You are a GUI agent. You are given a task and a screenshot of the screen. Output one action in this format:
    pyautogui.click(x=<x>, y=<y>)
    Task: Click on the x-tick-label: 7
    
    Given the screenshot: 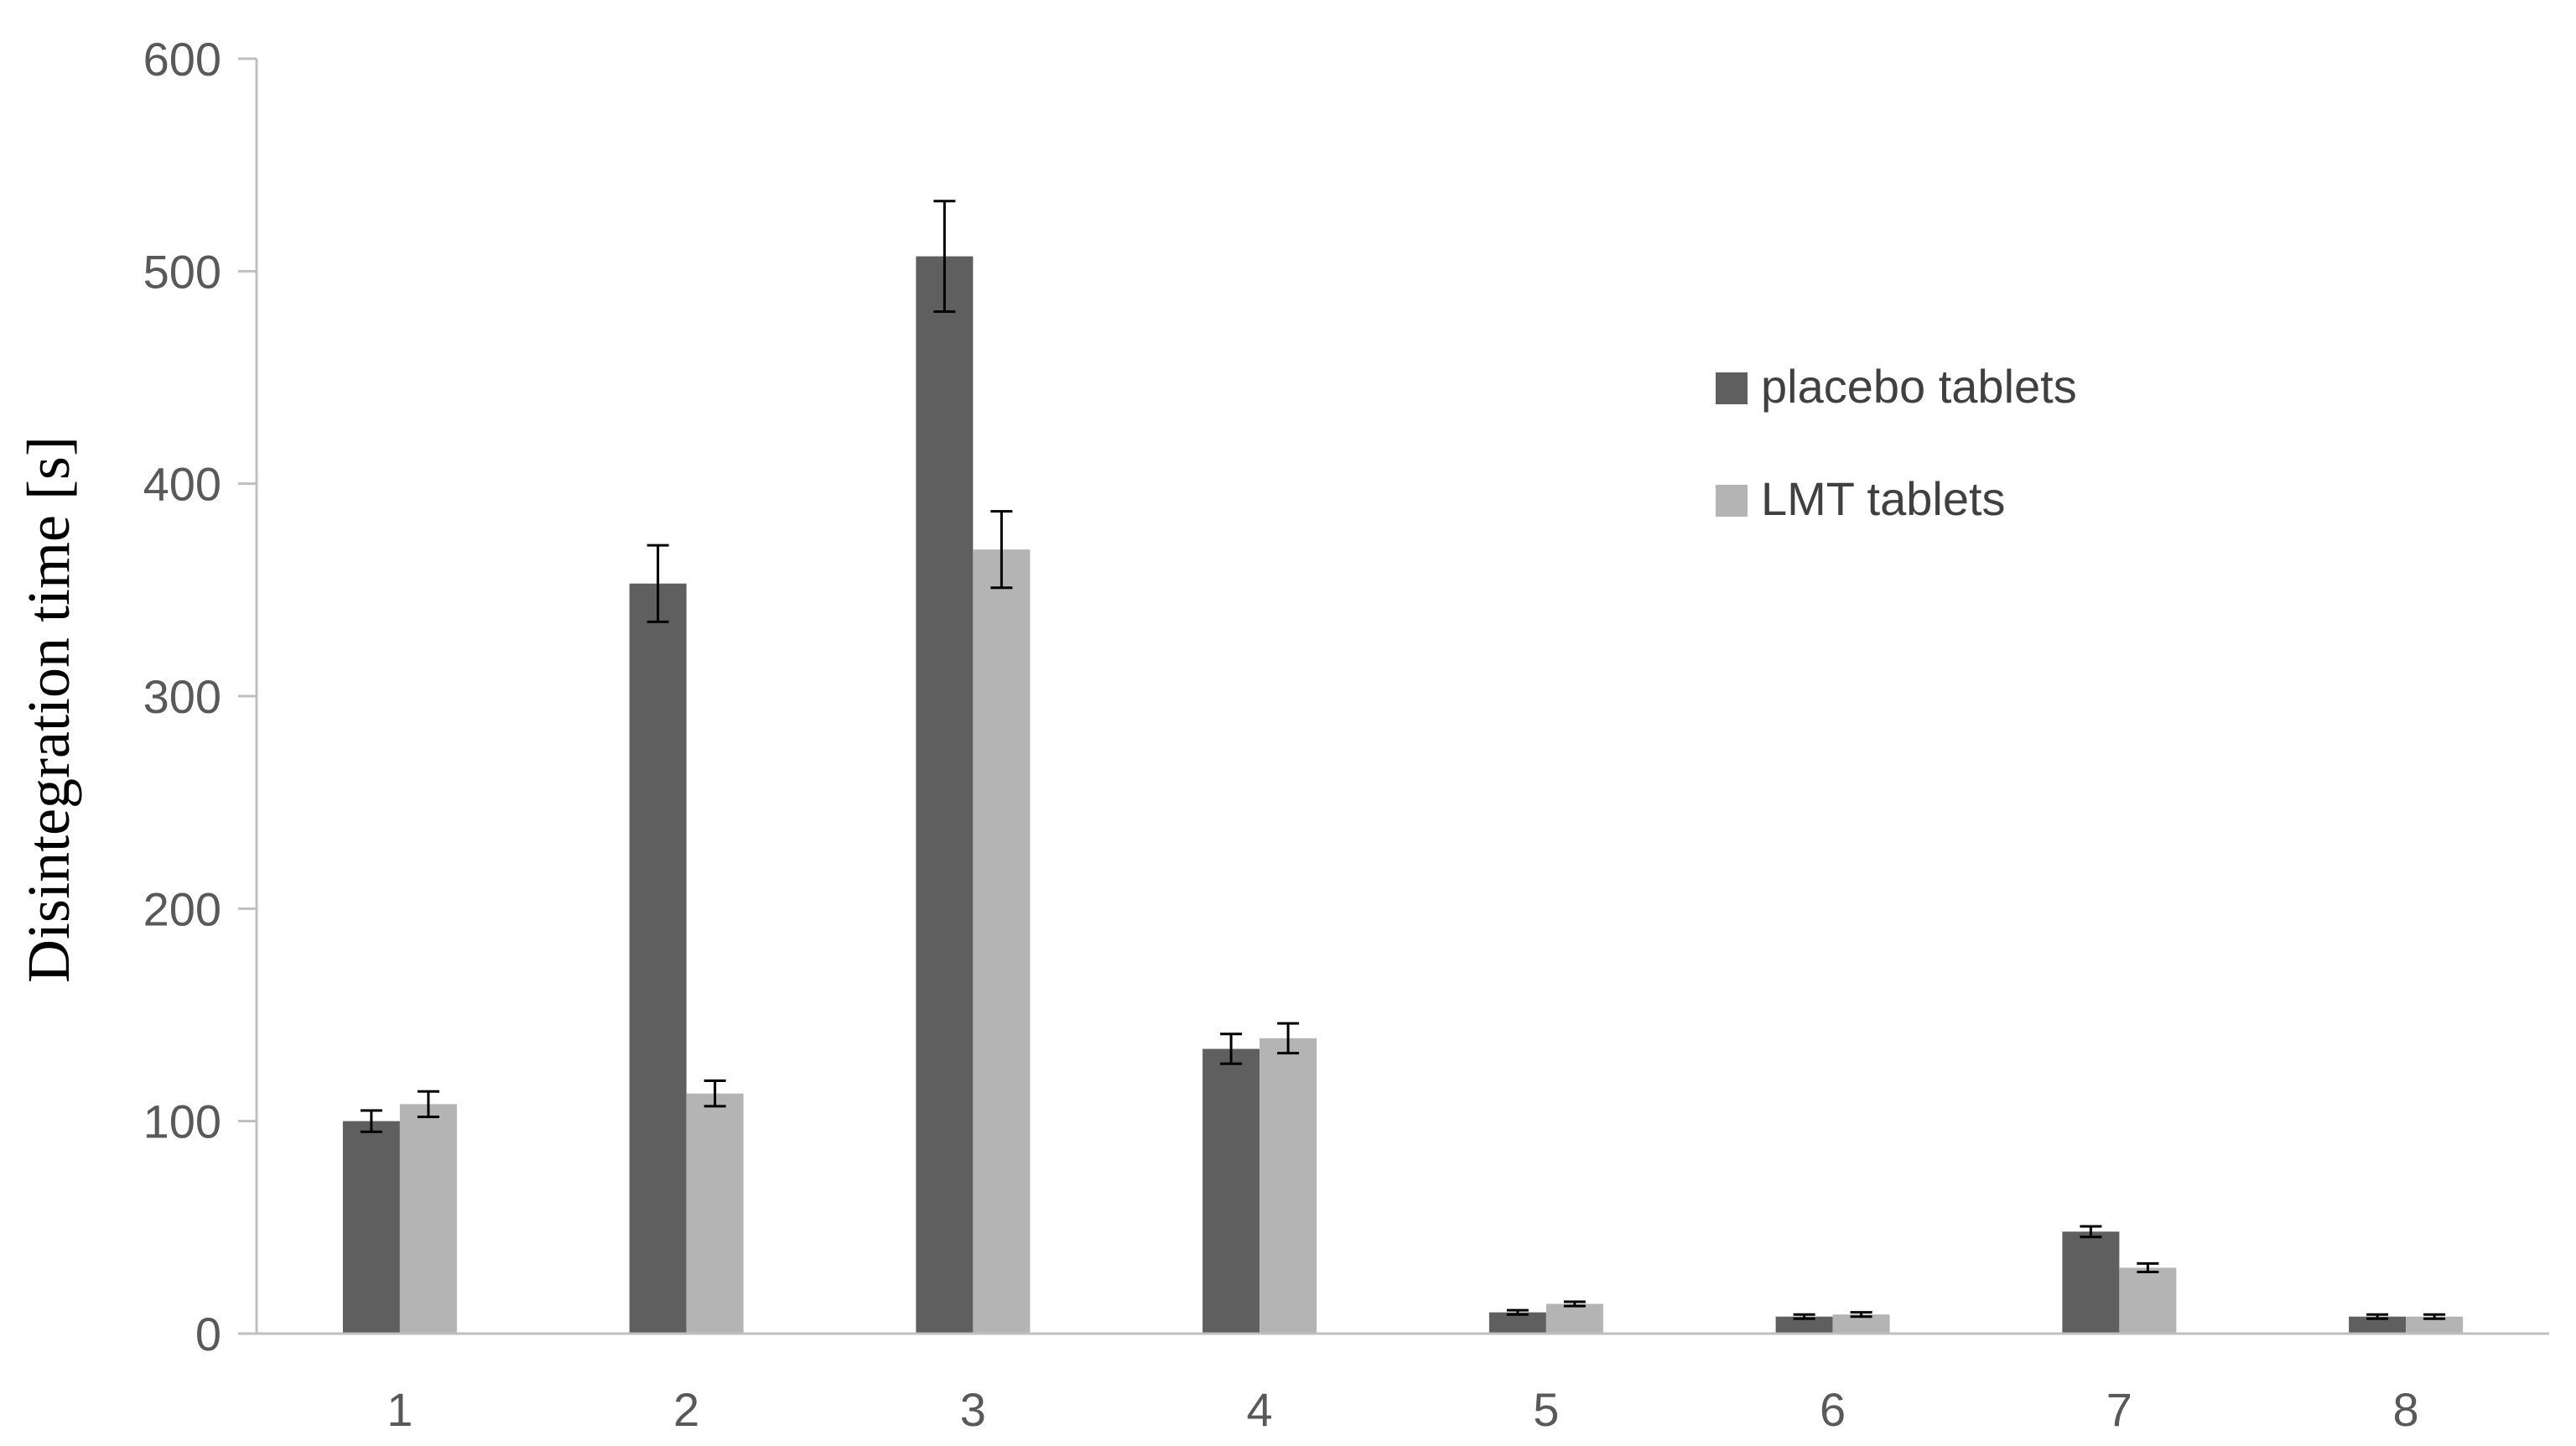 What is the action you would take?
    pyautogui.click(x=2119, y=1409)
    